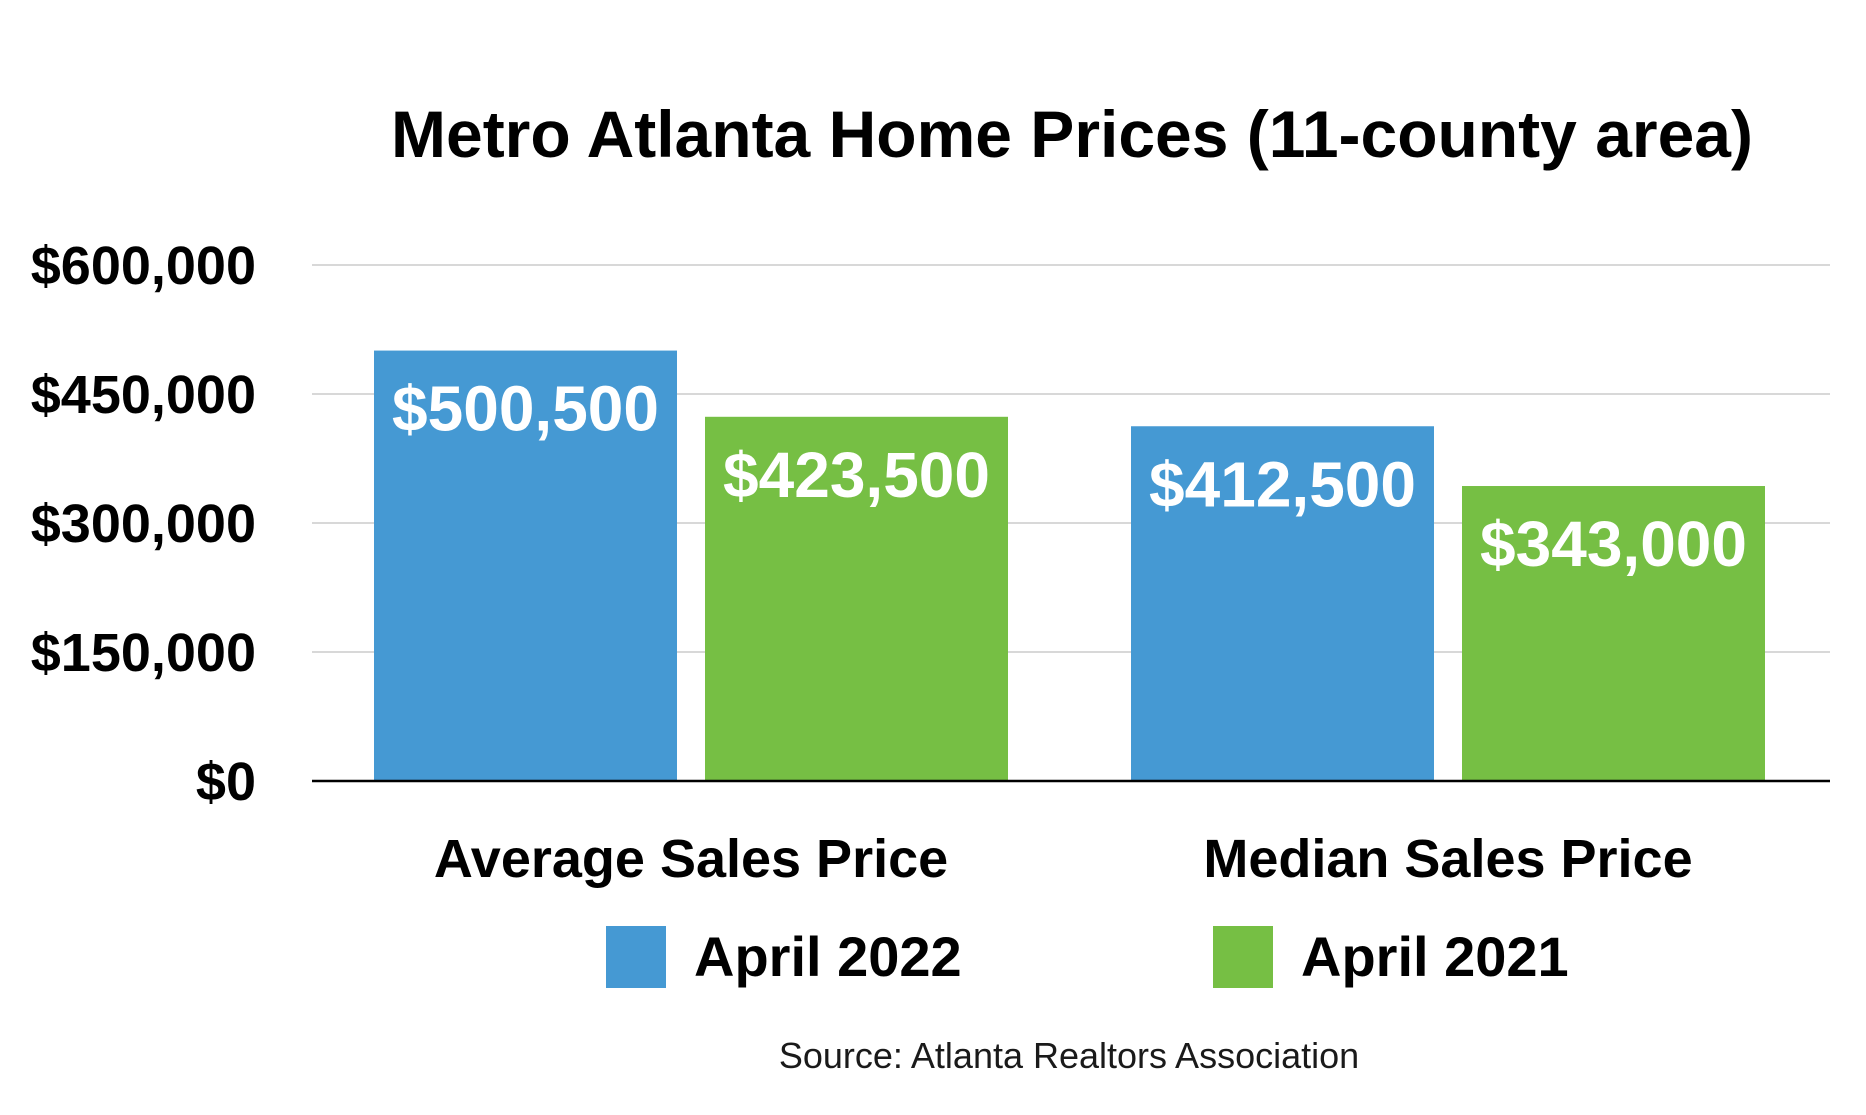 The width and height of the screenshot is (1866, 1115). I want to click on legend: April 2022 April 2021, so click(1087, 956).